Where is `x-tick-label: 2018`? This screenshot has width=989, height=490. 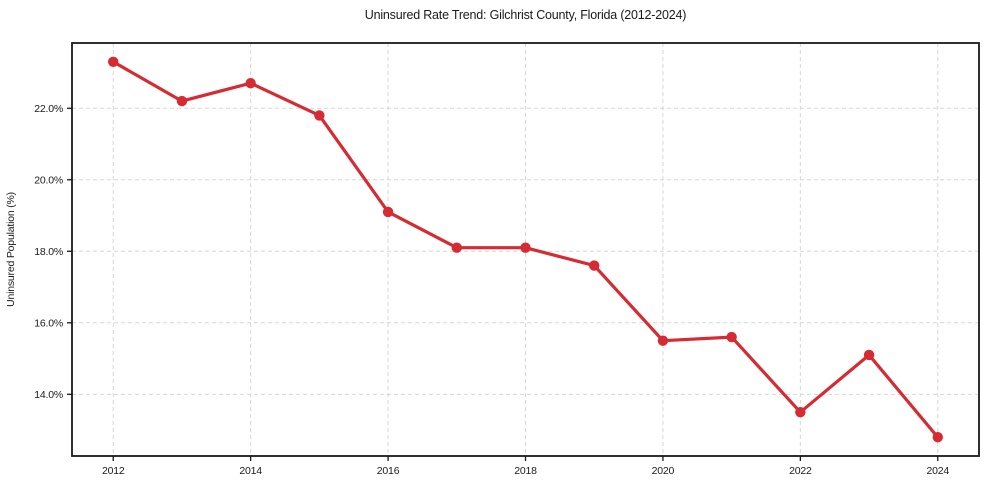 x-tick-label: 2018 is located at coordinates (525, 471).